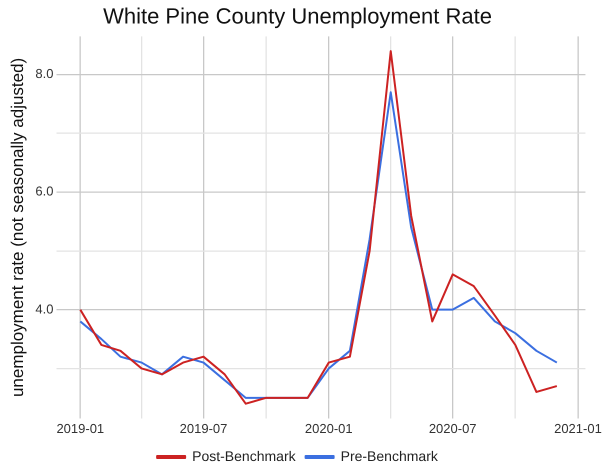 The height and width of the screenshot is (474, 605). I want to click on x-tick-label: 2021-01, so click(578, 428).